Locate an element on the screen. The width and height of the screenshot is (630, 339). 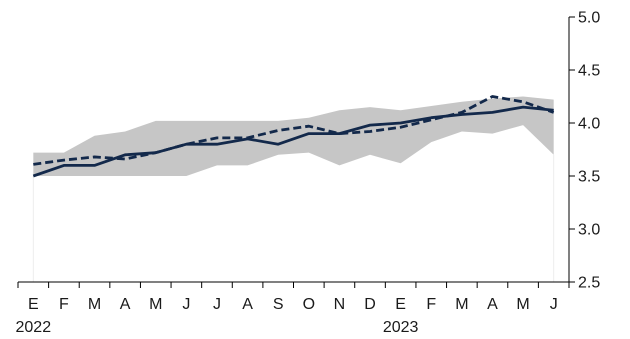
y-tick-label: 4.5 is located at coordinates (589, 71).